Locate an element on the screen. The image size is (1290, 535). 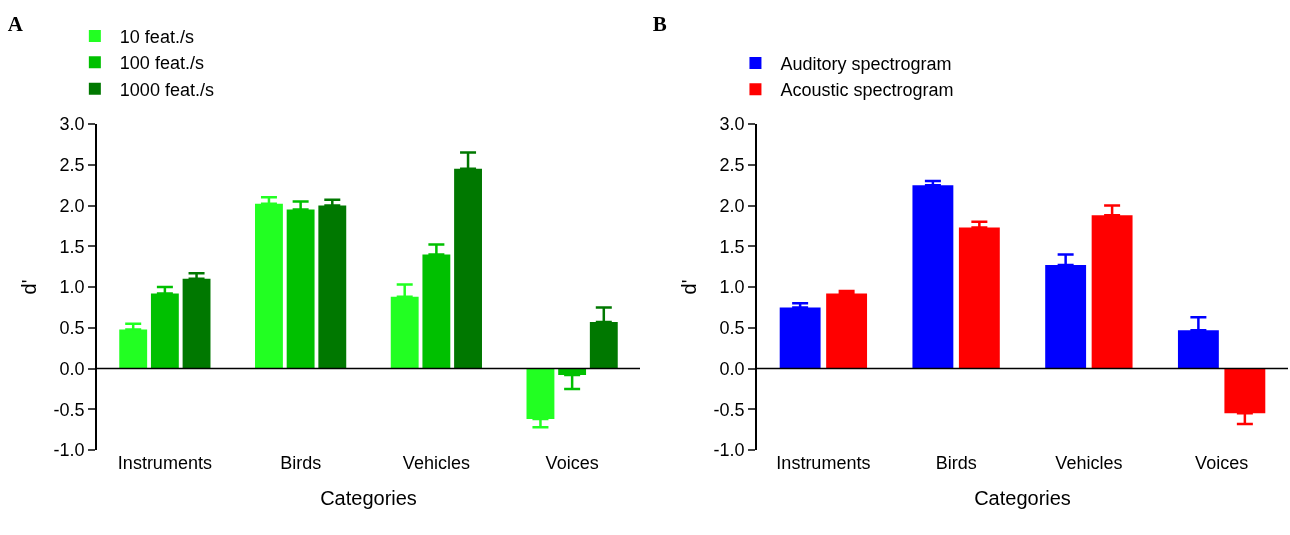
legend-label: 1000 feat./s is located at coordinates (166, 89).